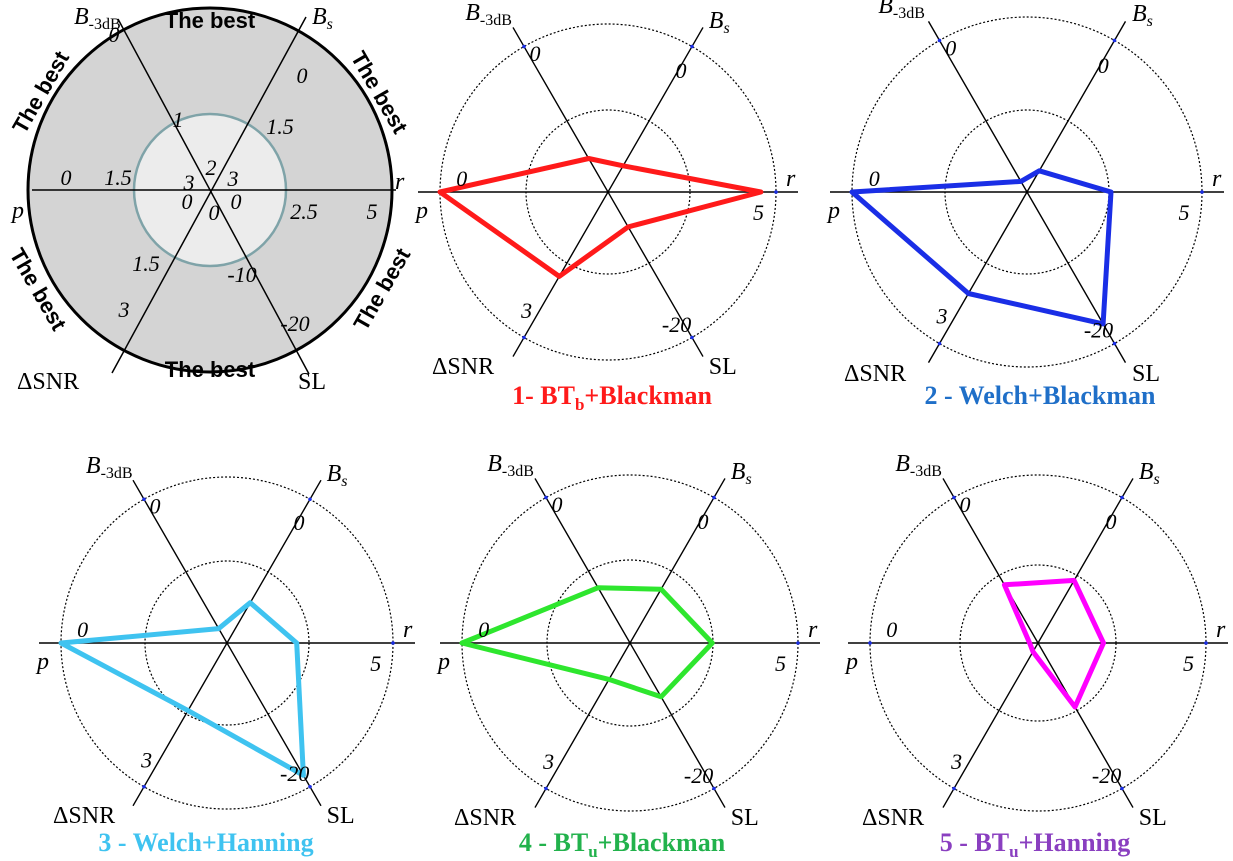 The height and width of the screenshot is (861, 1233). What do you see at coordinates (187, 201) in the screenshot?
I see `ref-tick-sl-center: 0` at bounding box center [187, 201].